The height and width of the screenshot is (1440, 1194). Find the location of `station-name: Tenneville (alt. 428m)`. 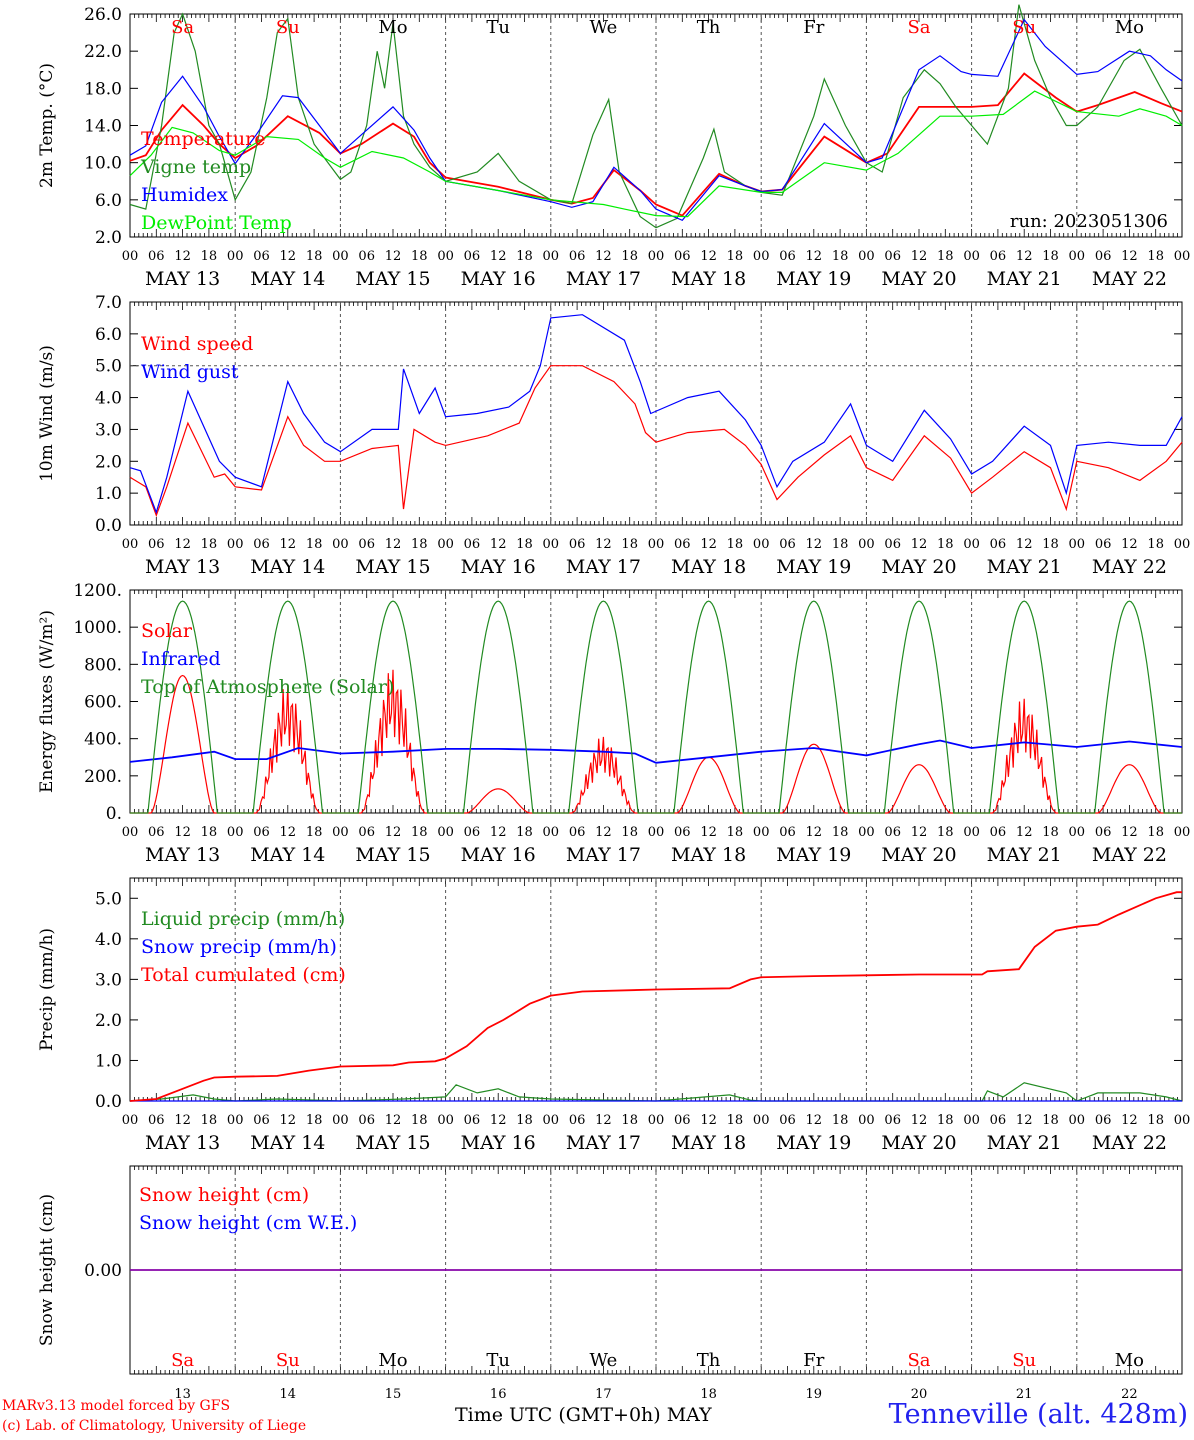

station-name: Tenneville (alt. 428m) is located at coordinates (1038, 1414).